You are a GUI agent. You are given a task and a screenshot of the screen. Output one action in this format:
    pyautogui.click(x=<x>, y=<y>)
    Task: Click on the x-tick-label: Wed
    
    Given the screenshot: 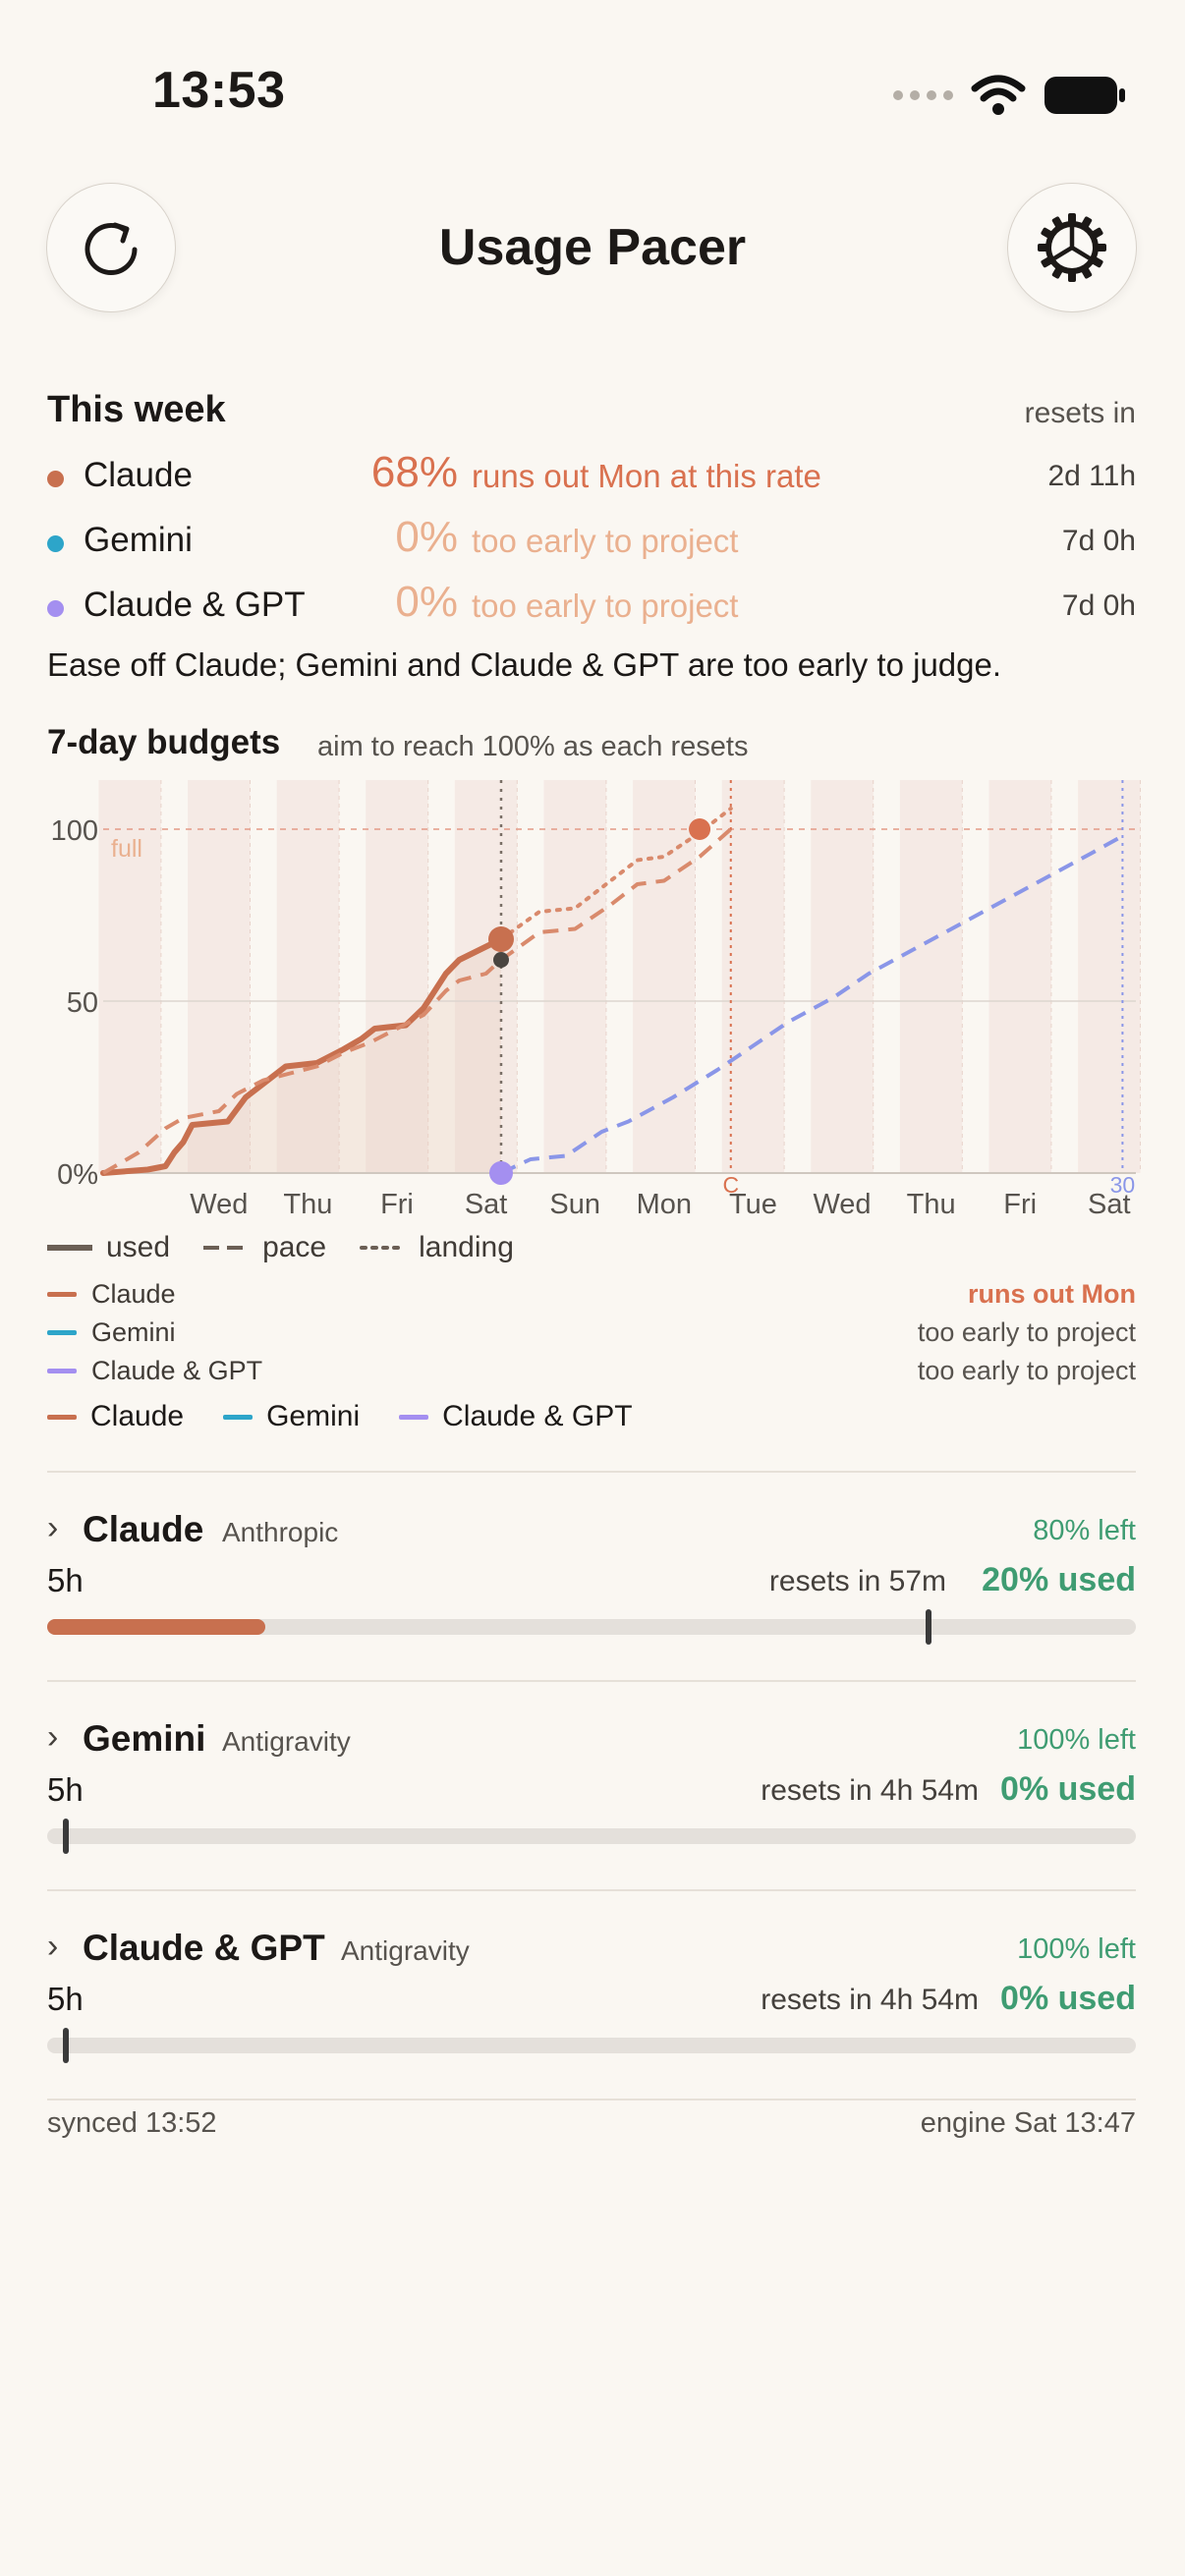 What is the action you would take?
    pyautogui.click(x=219, y=1203)
    